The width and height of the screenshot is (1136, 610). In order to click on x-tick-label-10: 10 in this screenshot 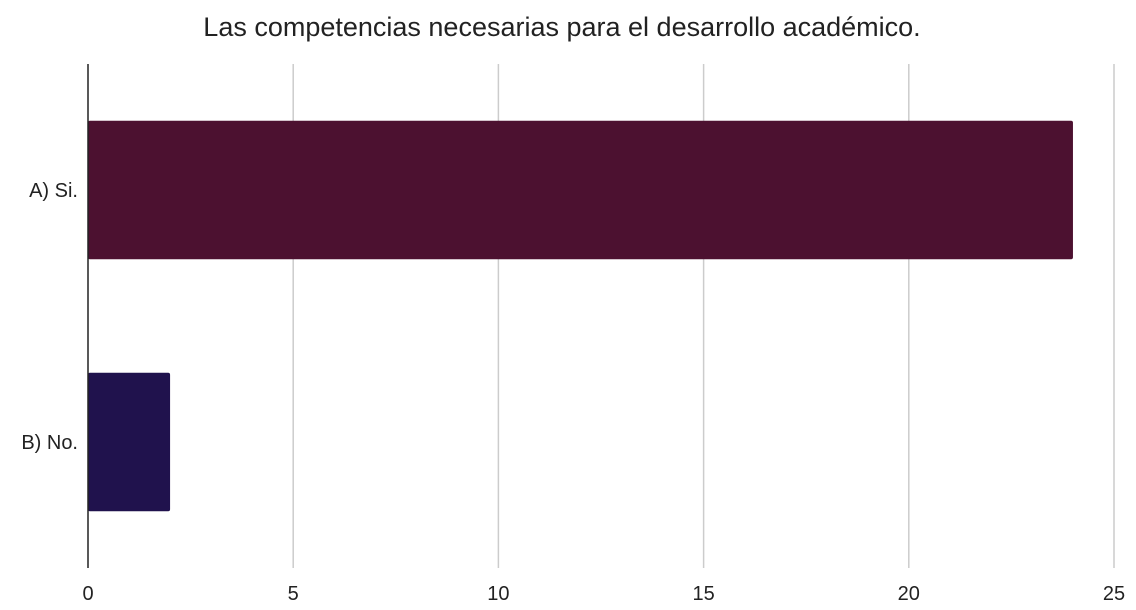, I will do `click(498, 594)`.